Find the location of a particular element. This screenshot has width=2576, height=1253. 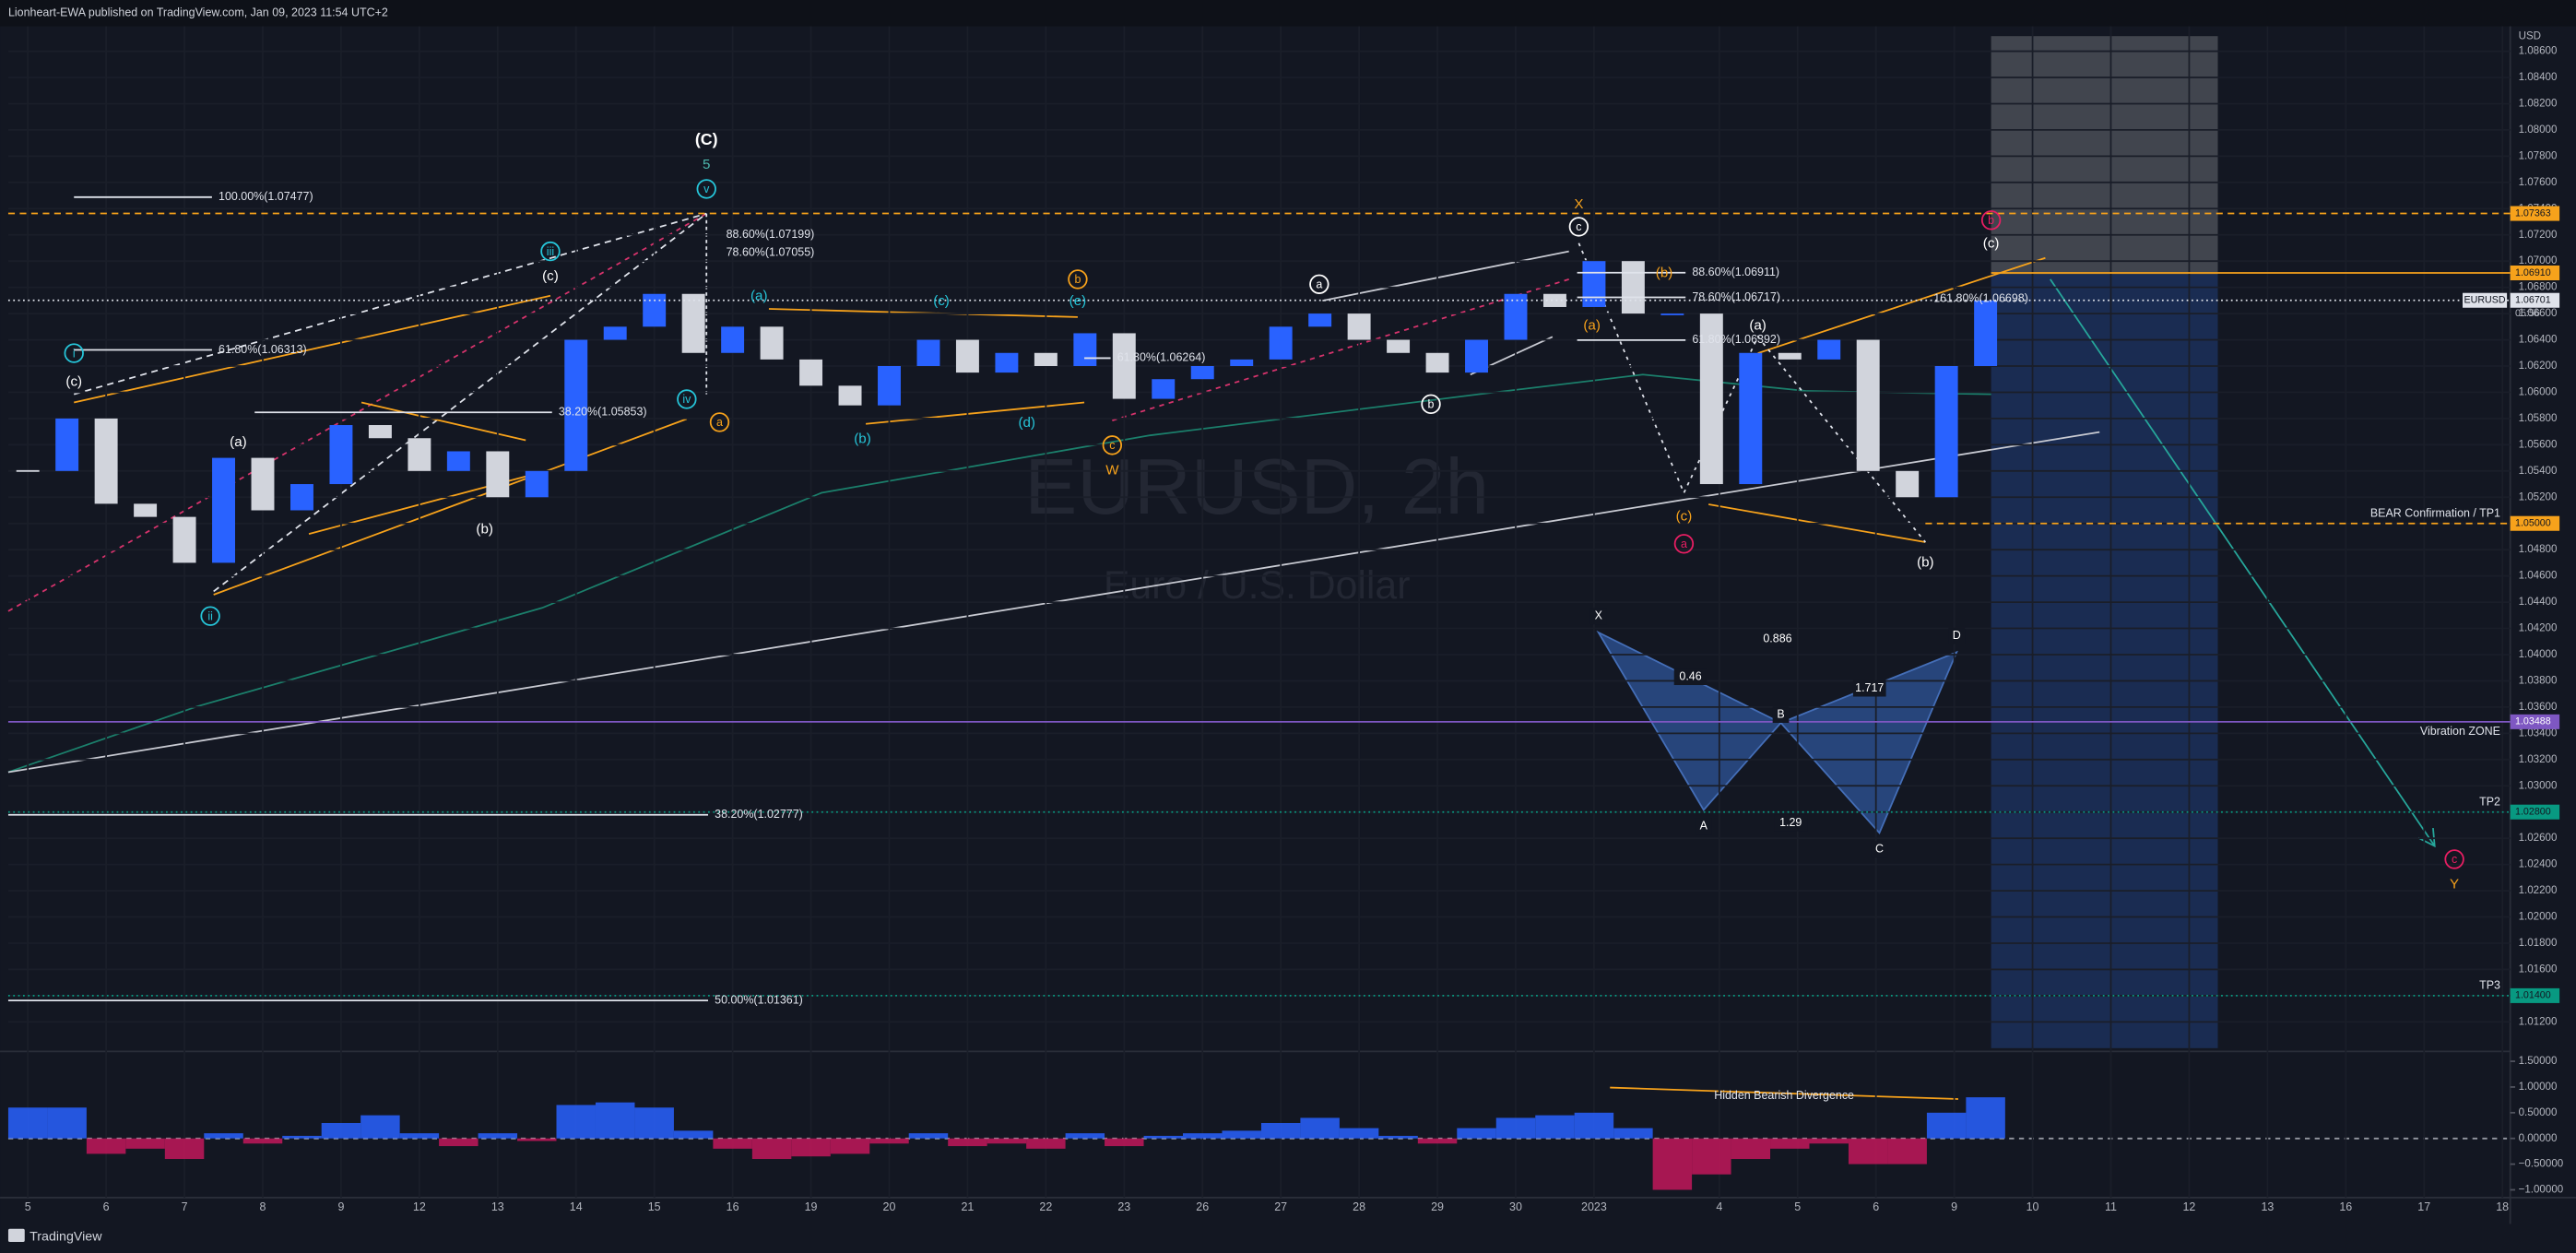

harmonic-ratio: 1.717 is located at coordinates (1869, 687).